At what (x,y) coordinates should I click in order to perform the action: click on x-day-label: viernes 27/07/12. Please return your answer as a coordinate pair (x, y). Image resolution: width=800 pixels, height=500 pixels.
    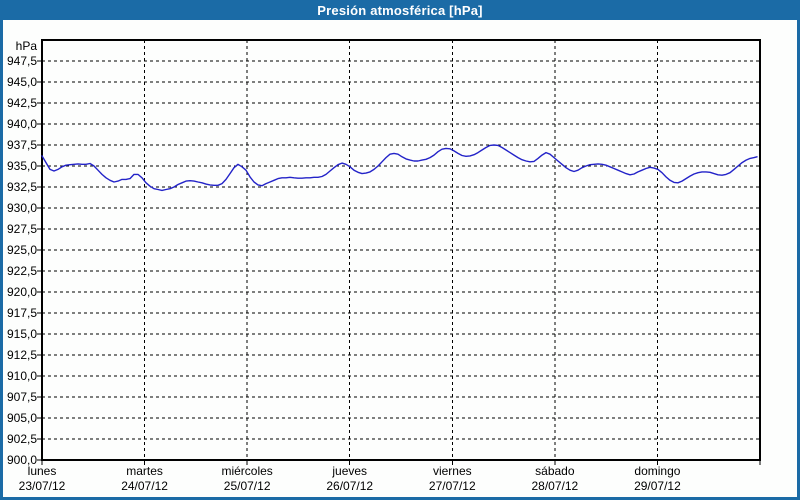
    Looking at the image, I should click on (452, 479).